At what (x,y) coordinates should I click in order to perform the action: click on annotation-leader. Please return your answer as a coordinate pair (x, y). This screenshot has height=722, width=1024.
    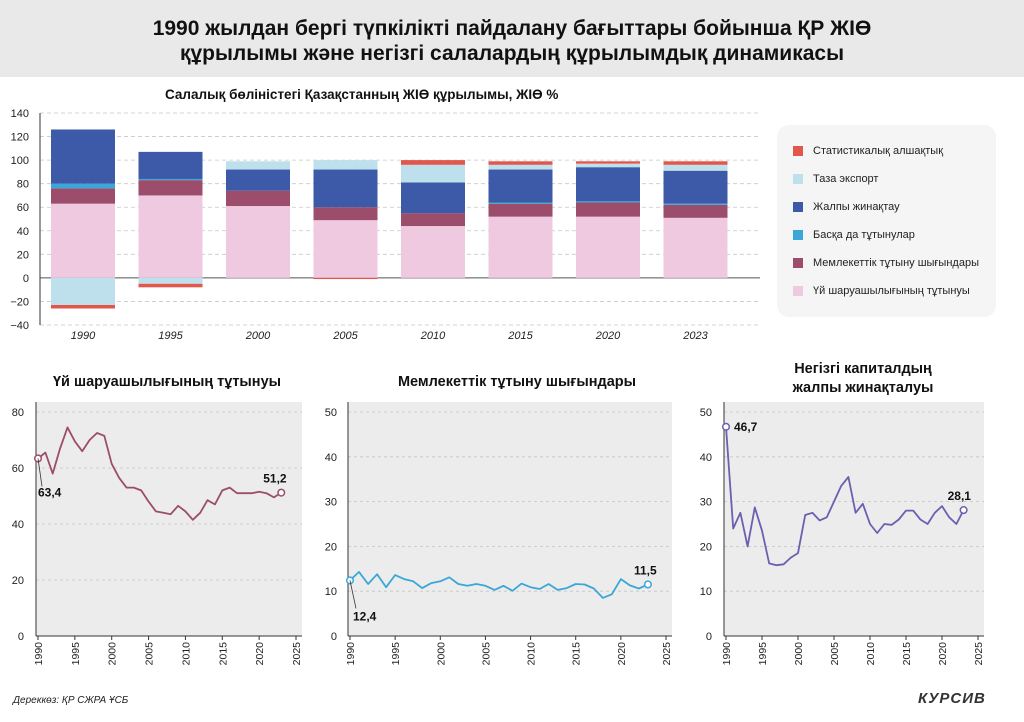
    Looking at the image, I should click on (40, 472).